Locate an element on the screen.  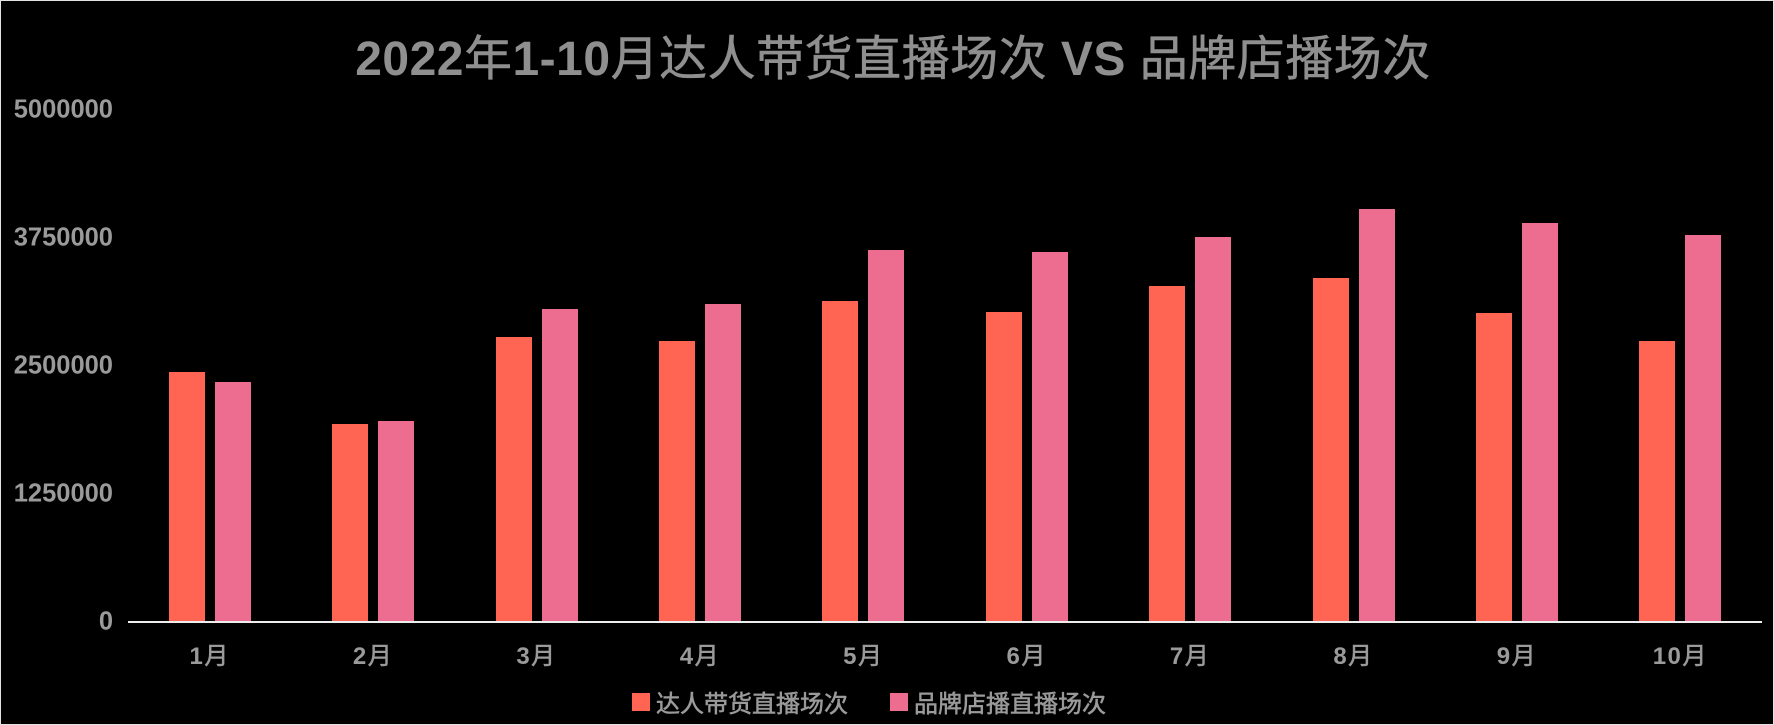
bar-series2-month4 is located at coordinates (723, 463).